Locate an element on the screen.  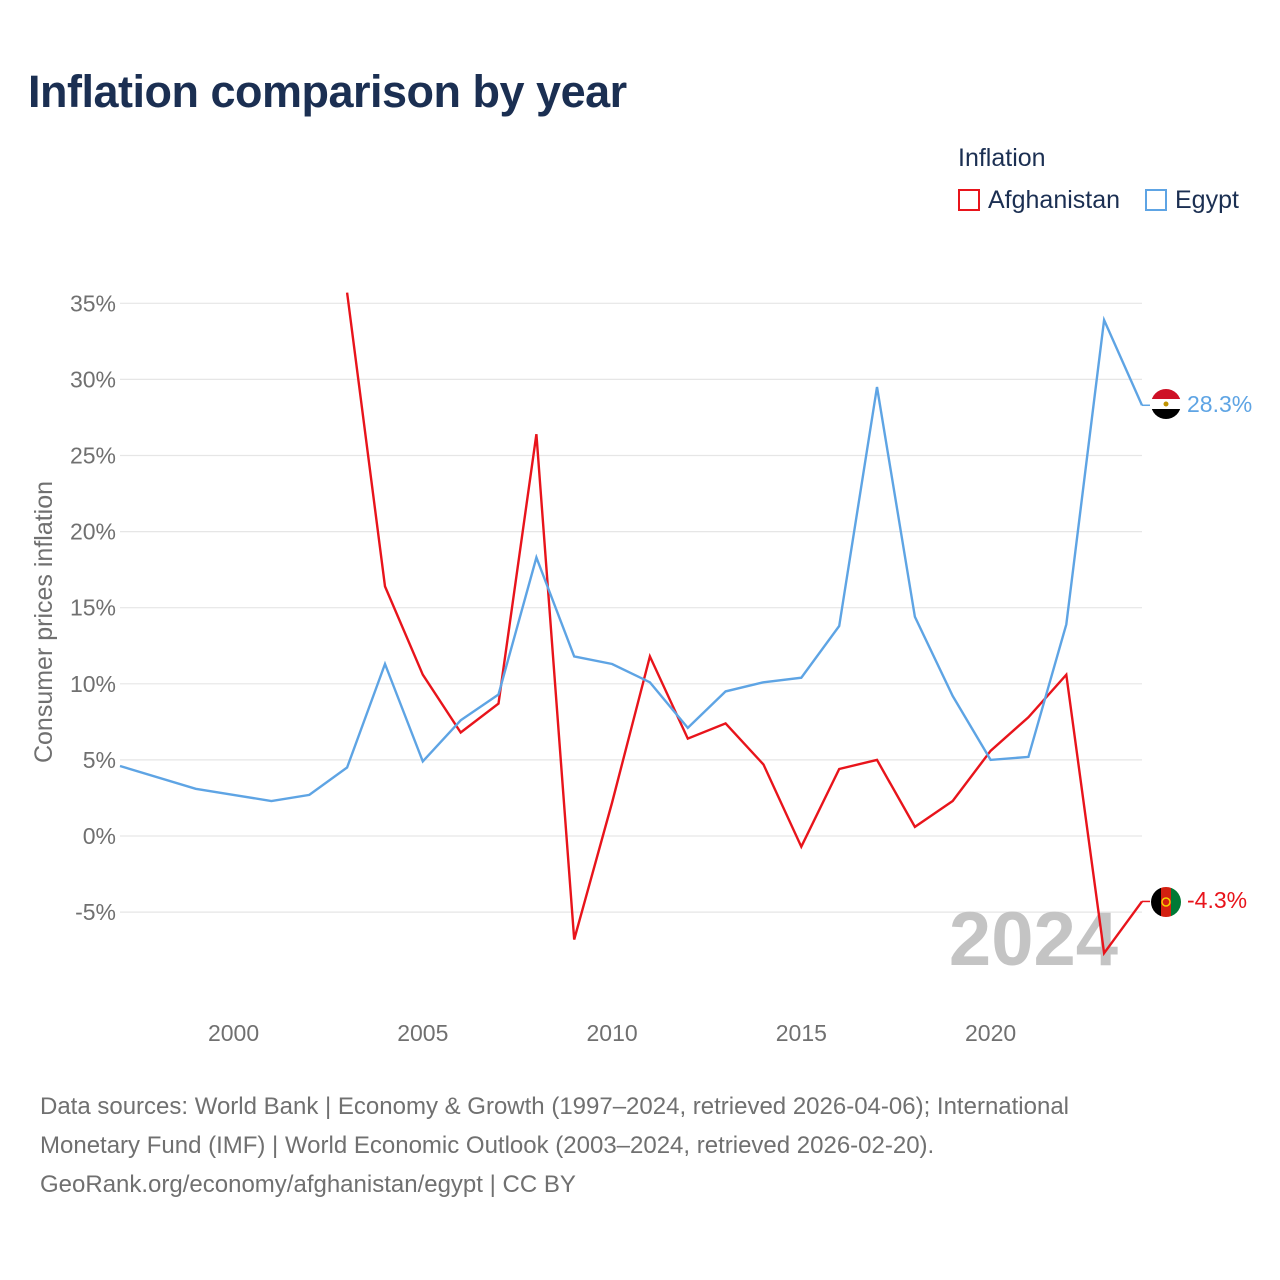
legend-swatch-afghanistan is located at coordinates (969, 200).